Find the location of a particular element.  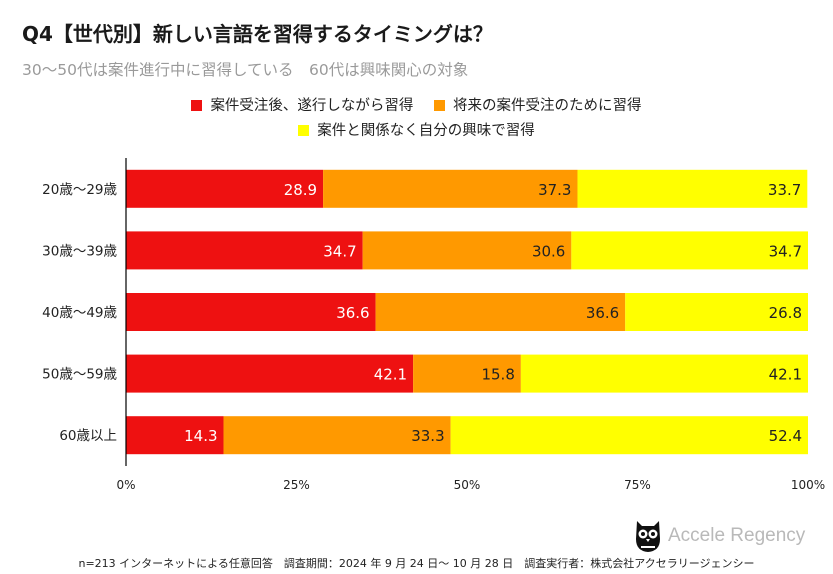

data-label: 30.6 is located at coordinates (548, 251).